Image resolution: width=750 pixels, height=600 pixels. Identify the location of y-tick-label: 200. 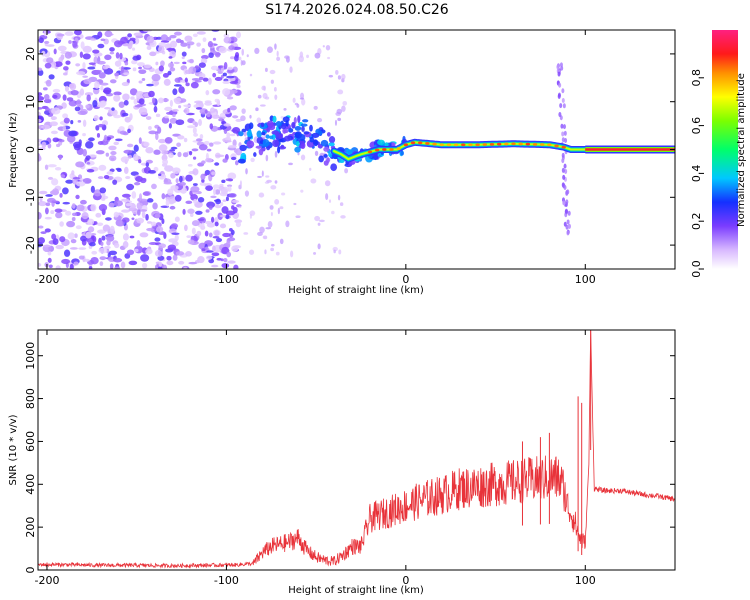
(30, 527).